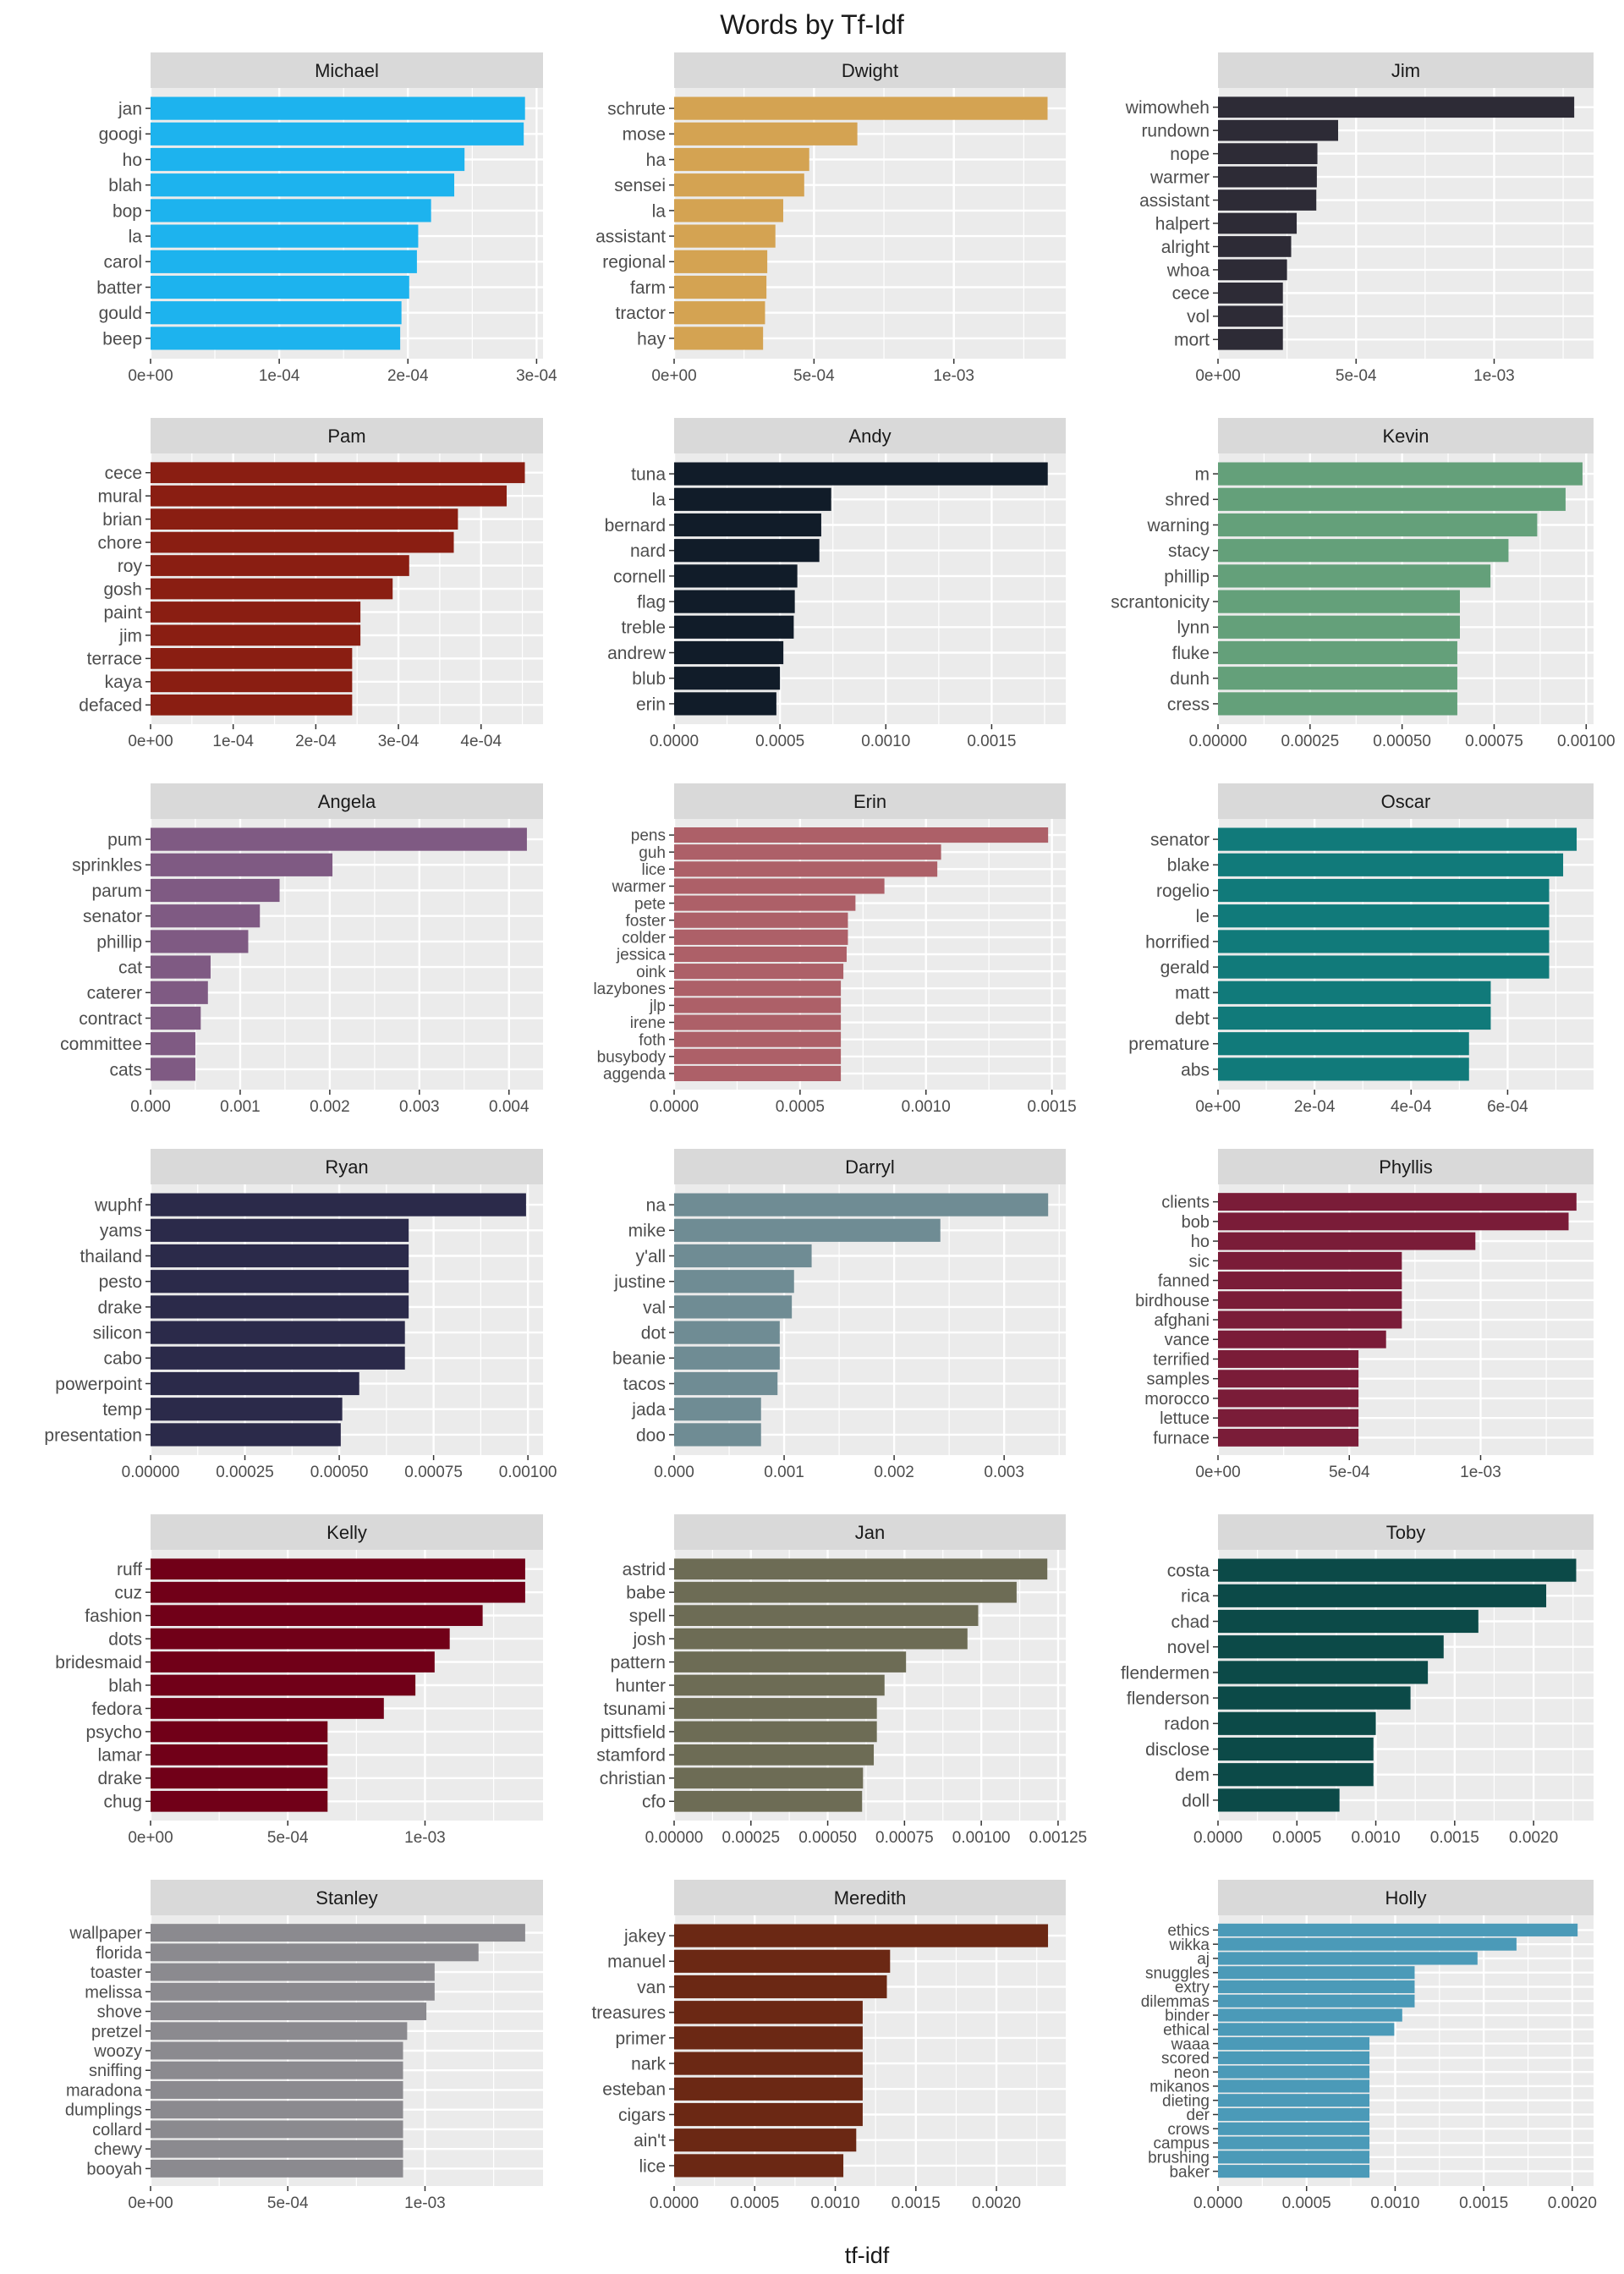 The image size is (1624, 2274). What do you see at coordinates (1190, 1622) in the screenshot?
I see `y-tick-label: chad` at bounding box center [1190, 1622].